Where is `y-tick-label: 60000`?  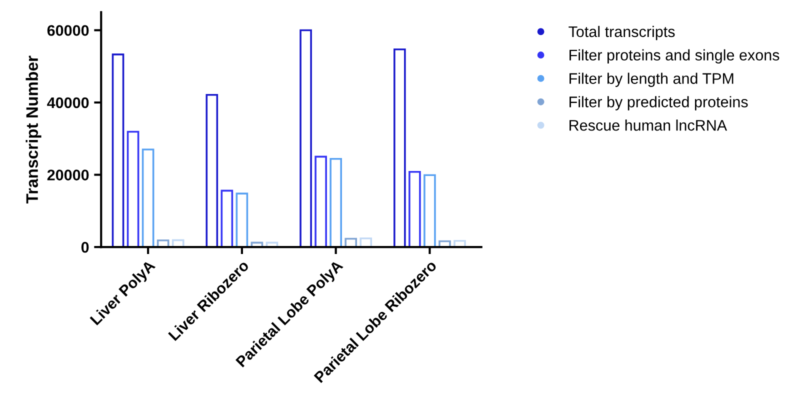 y-tick-label: 60000 is located at coordinates (68, 30).